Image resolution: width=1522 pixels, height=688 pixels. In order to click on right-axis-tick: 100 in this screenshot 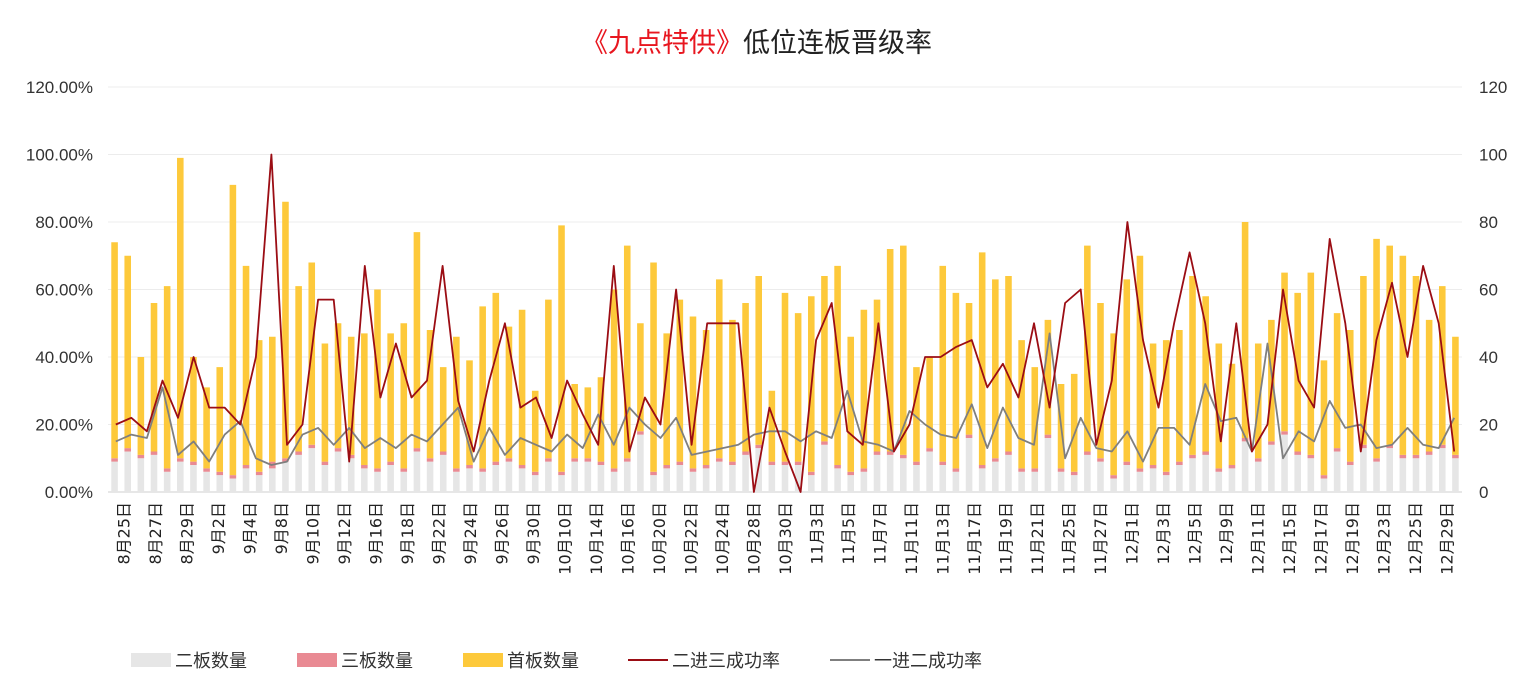, I will do `click(1493, 155)`.